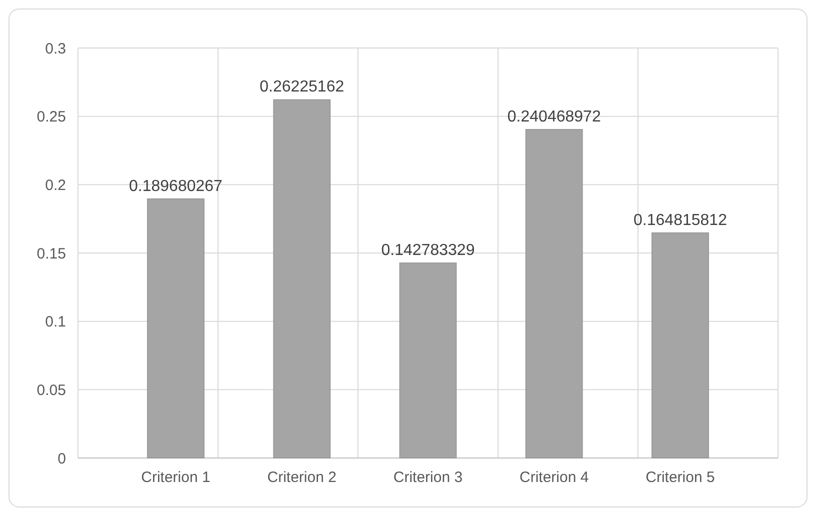 The width and height of the screenshot is (818, 524). What do you see at coordinates (554, 477) in the screenshot?
I see `x-tick-label: Criterion 4` at bounding box center [554, 477].